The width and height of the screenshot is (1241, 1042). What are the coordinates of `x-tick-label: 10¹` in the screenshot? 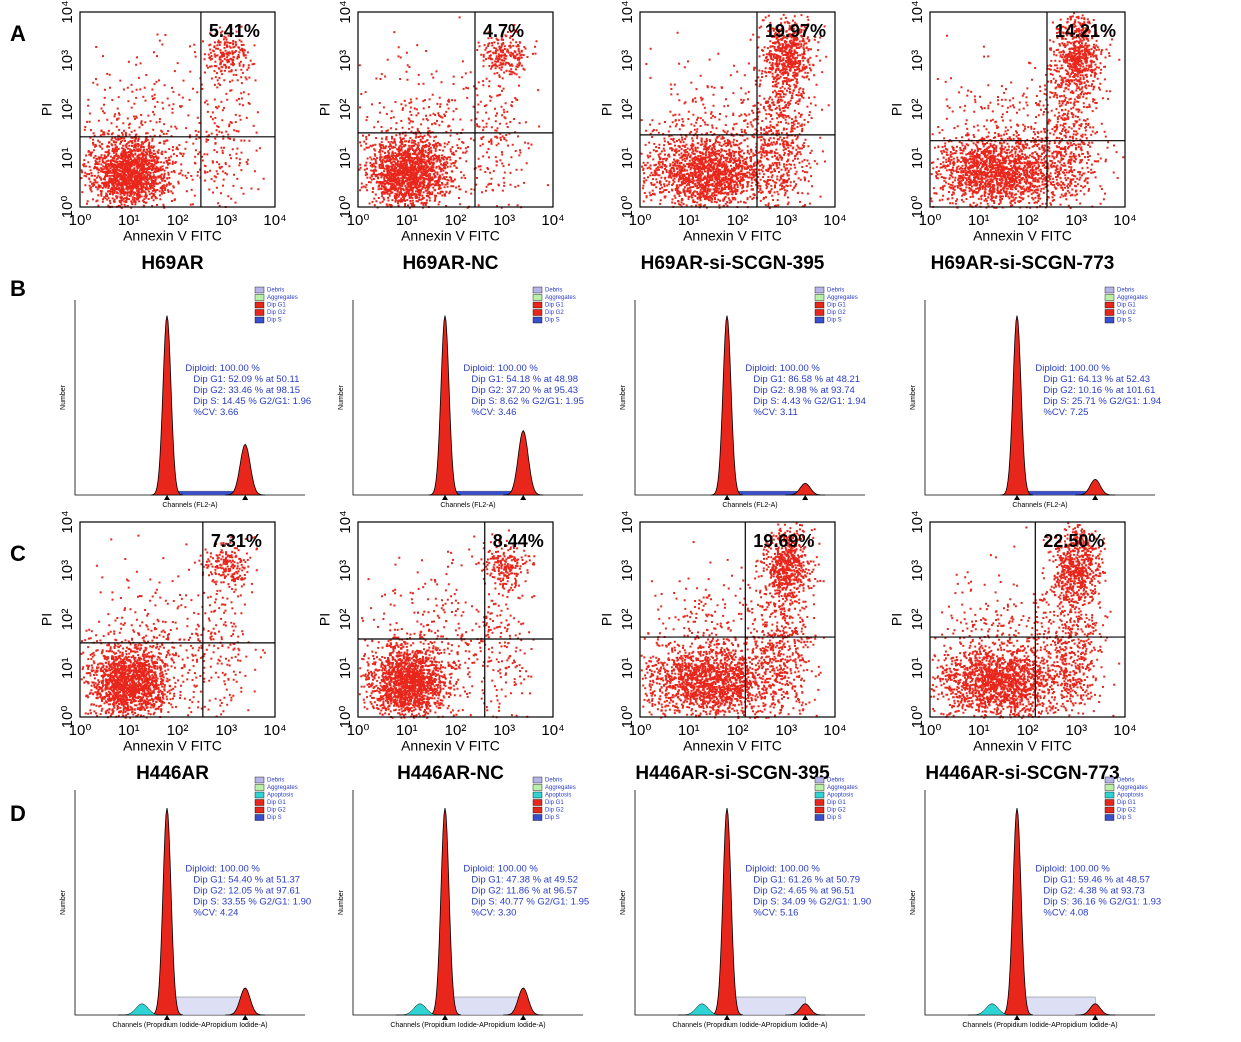 It's located at (689, 220).